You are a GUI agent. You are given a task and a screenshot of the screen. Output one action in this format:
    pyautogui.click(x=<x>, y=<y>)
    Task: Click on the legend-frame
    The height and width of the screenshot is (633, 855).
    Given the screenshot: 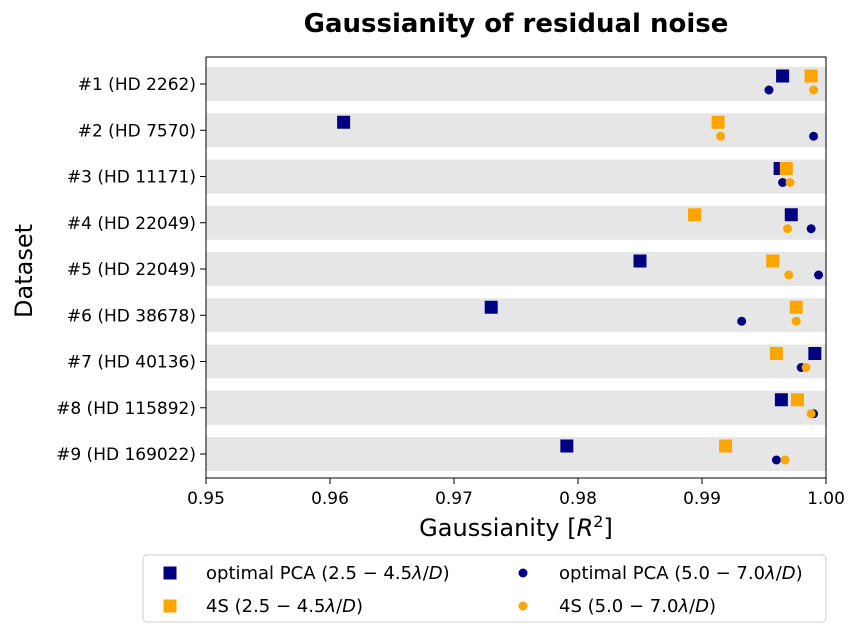 What is the action you would take?
    pyautogui.click(x=484, y=588)
    